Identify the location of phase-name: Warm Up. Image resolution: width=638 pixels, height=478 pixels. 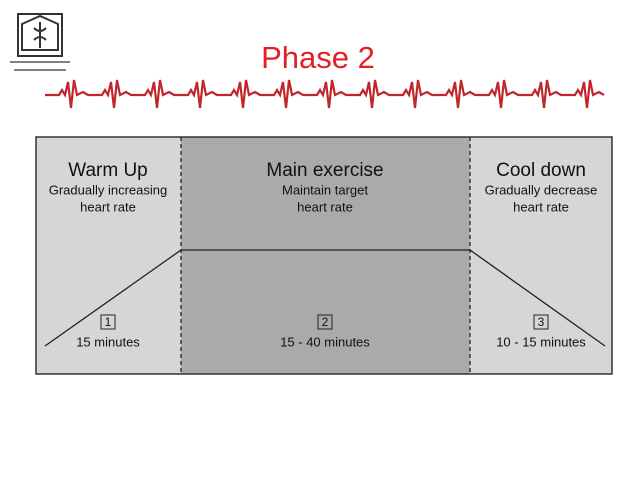
(108, 170).